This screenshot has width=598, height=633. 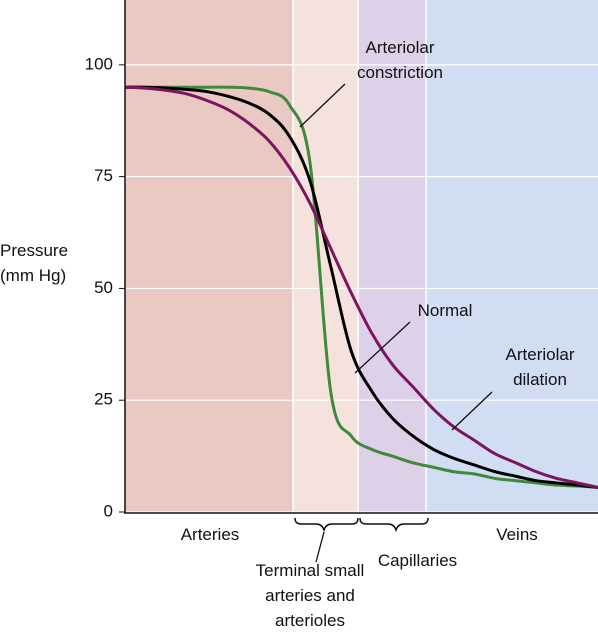 I want to click on region-label: Terminal small arteries and arterioles, so click(x=310, y=595).